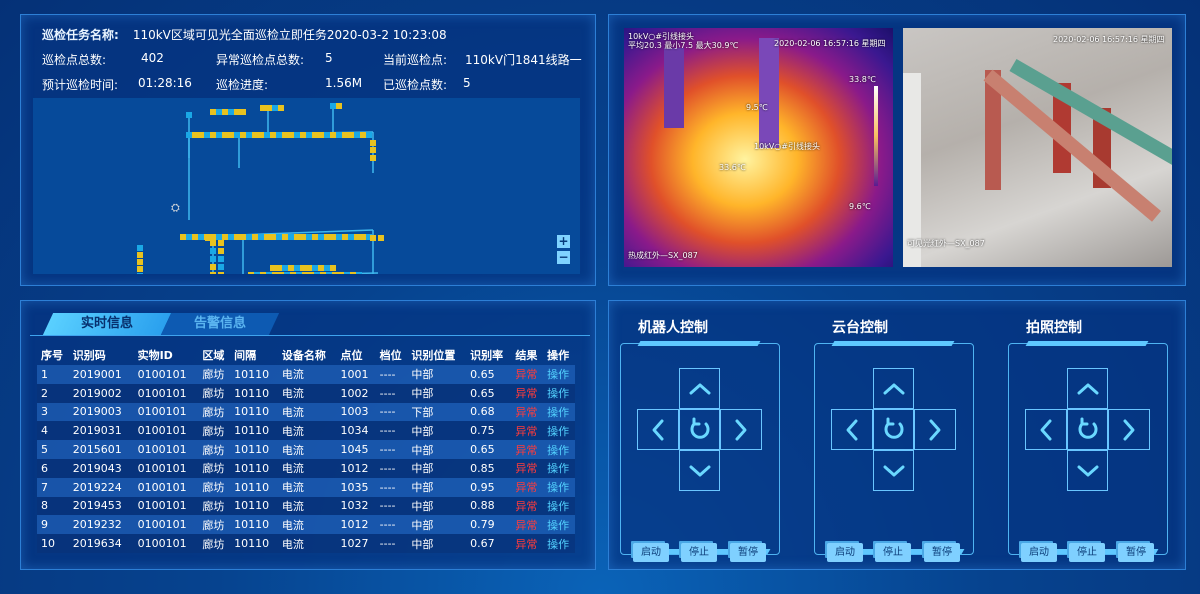 Image resolution: width=1200 pixels, height=594 pixels. What do you see at coordinates (482, 374) in the screenshot?
I see `table-cell: 0.65` at bounding box center [482, 374].